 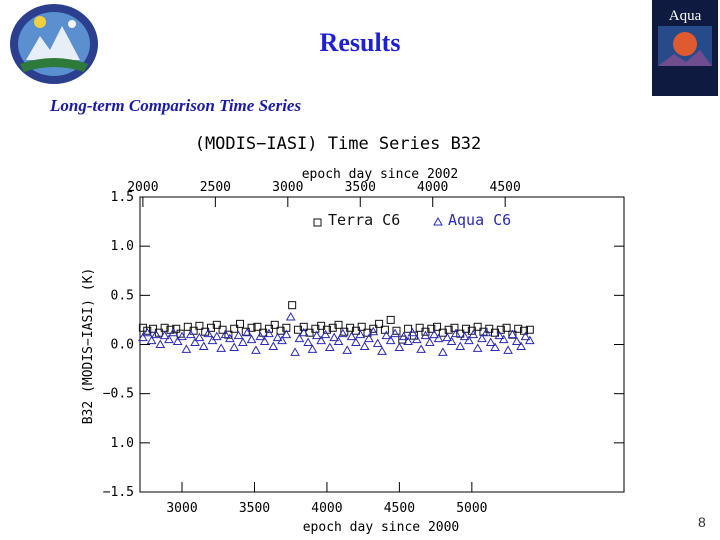 I want to click on x-tick-label: 4000, so click(x=326, y=508).